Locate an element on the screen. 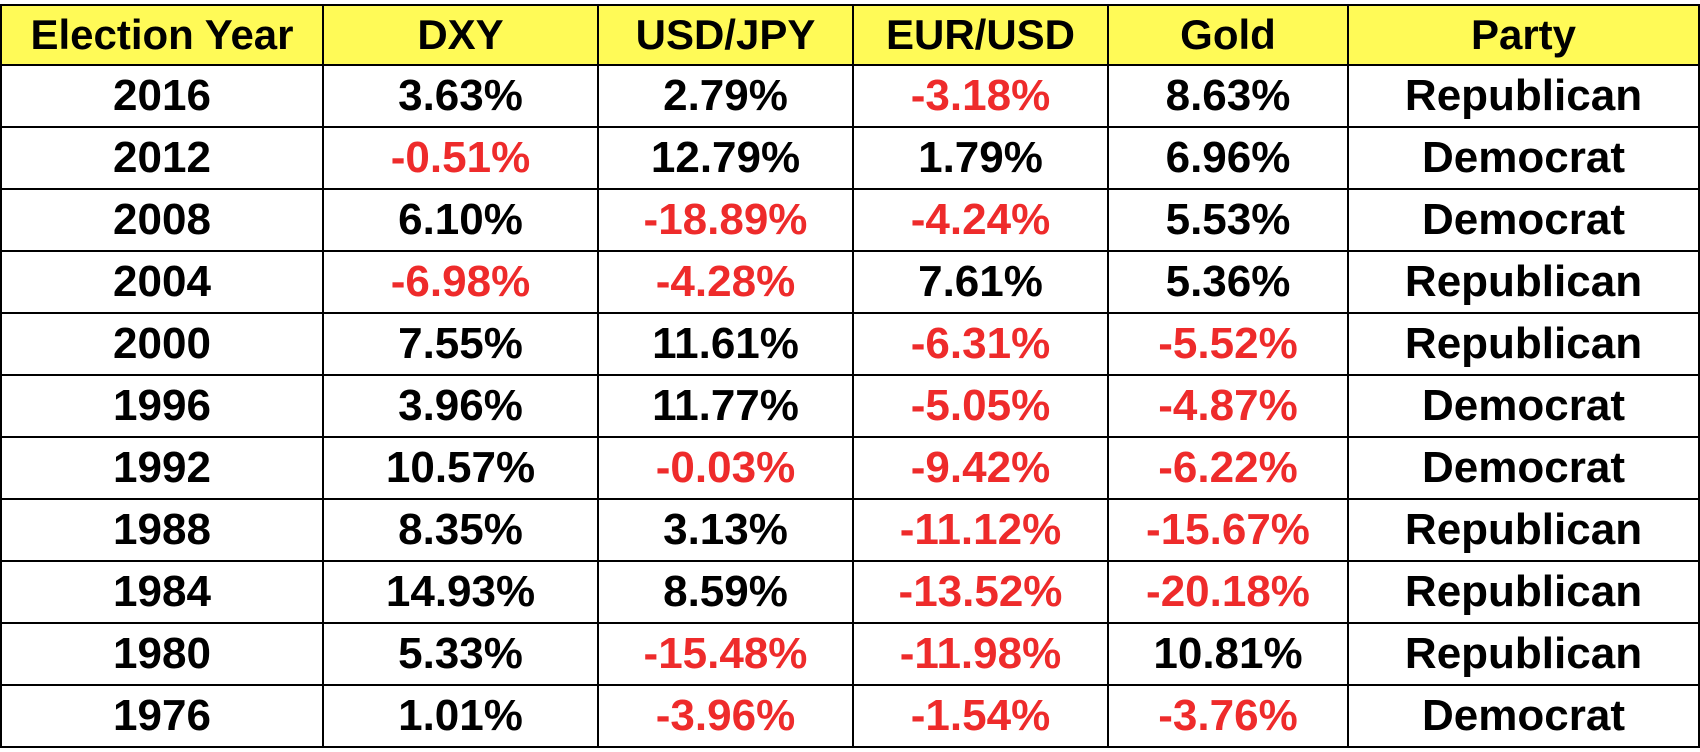 Image resolution: width=1700 pixels, height=752 pixels. cell-election-year: 2004 is located at coordinates (162, 282).